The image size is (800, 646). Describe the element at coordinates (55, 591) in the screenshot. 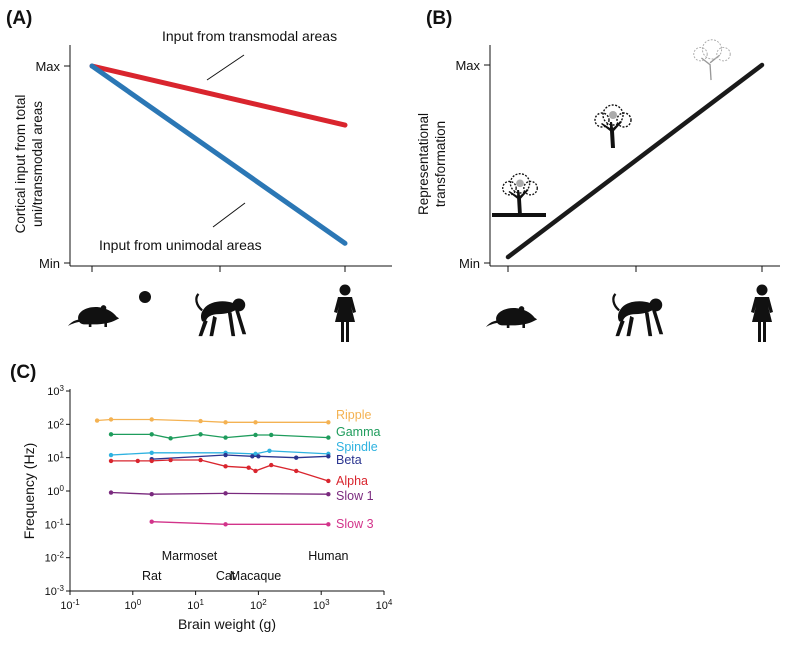

I see `y-tick-label: 10⁻³` at that location.